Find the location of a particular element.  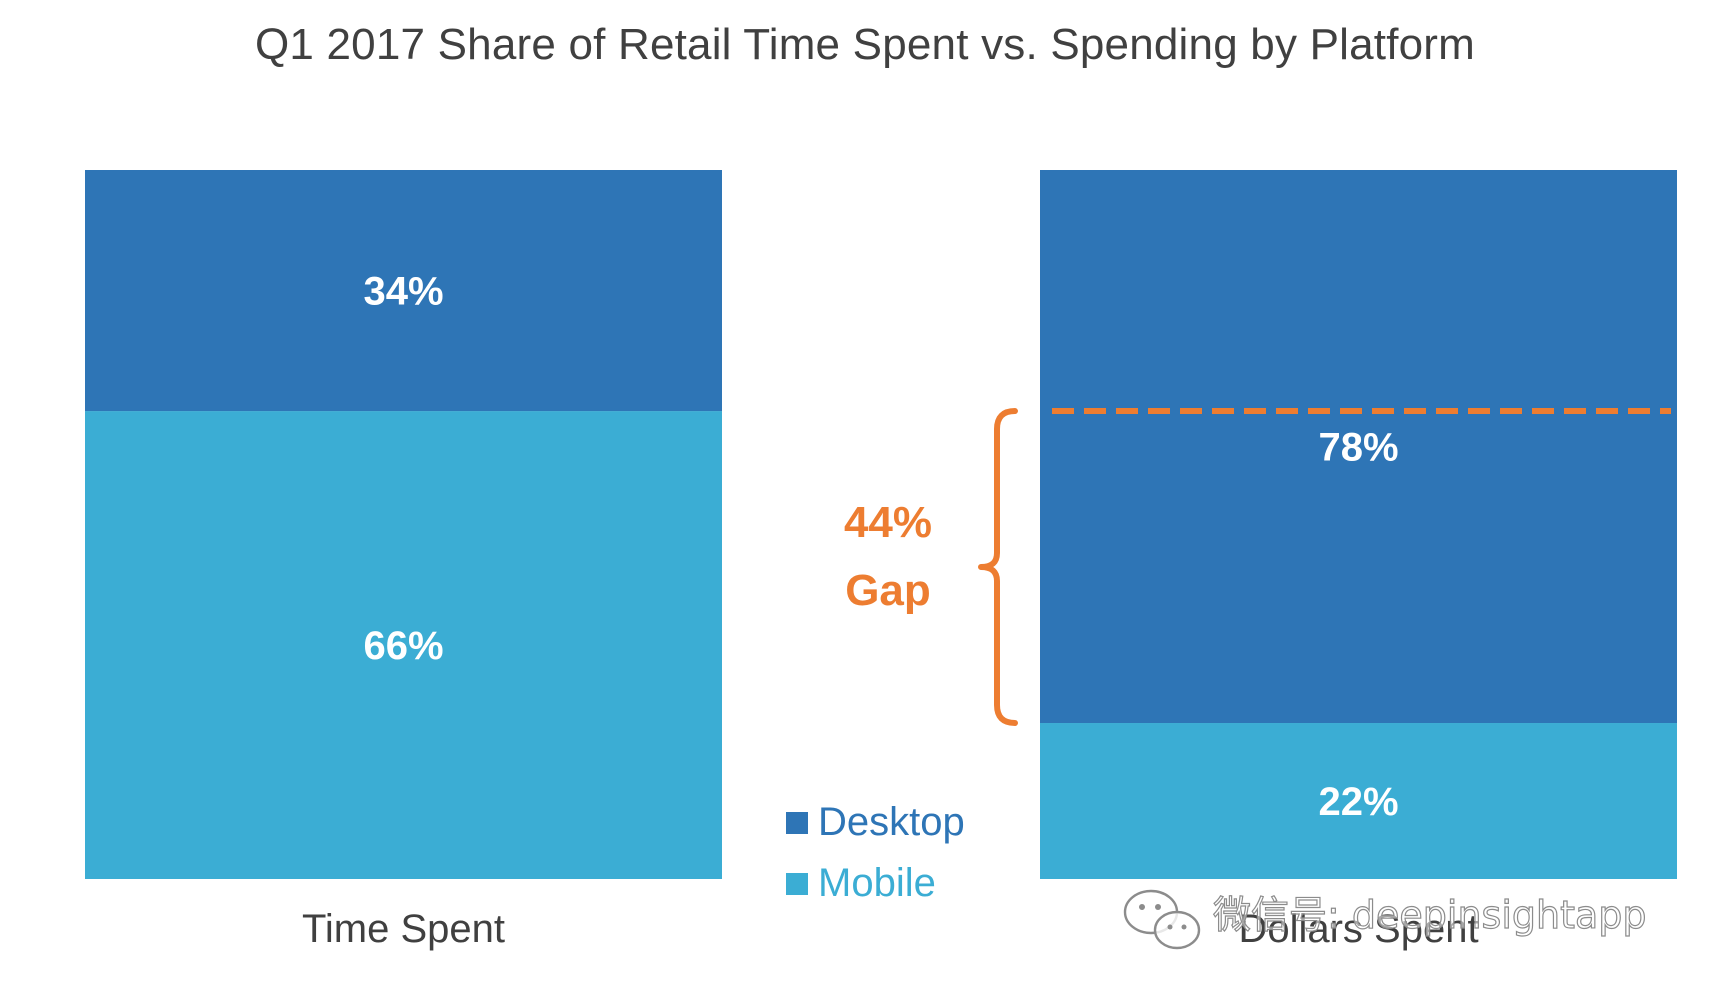

legend-label-mobile: Mobile is located at coordinates (877, 883).